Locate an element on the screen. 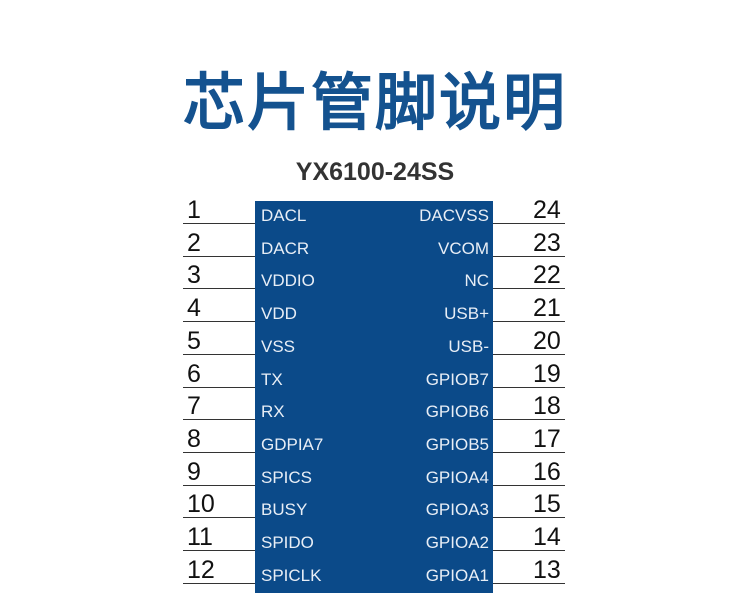 The width and height of the screenshot is (750, 605). pin-number-right: 14 is located at coordinates (547, 537).